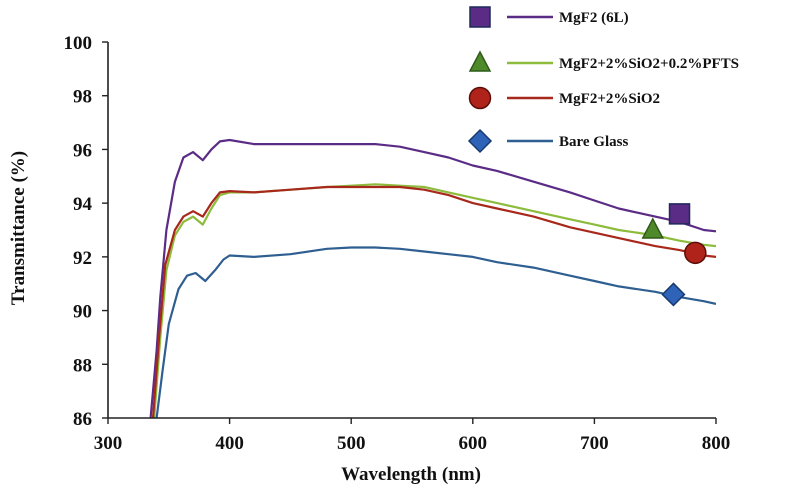 Image resolution: width=797 pixels, height=490 pixels. Describe the element at coordinates (82, 312) in the screenshot. I see `y-tick-label: 90` at that location.